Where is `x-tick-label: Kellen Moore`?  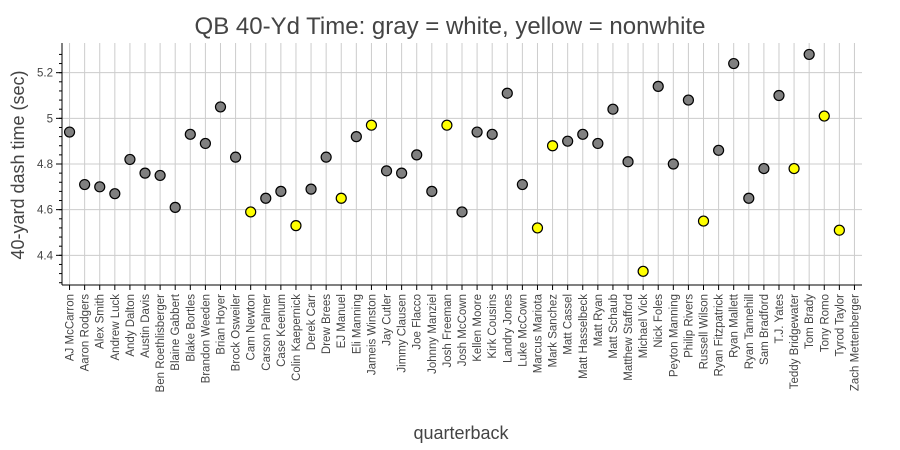 x-tick-label: Kellen Moore is located at coordinates (478, 328).